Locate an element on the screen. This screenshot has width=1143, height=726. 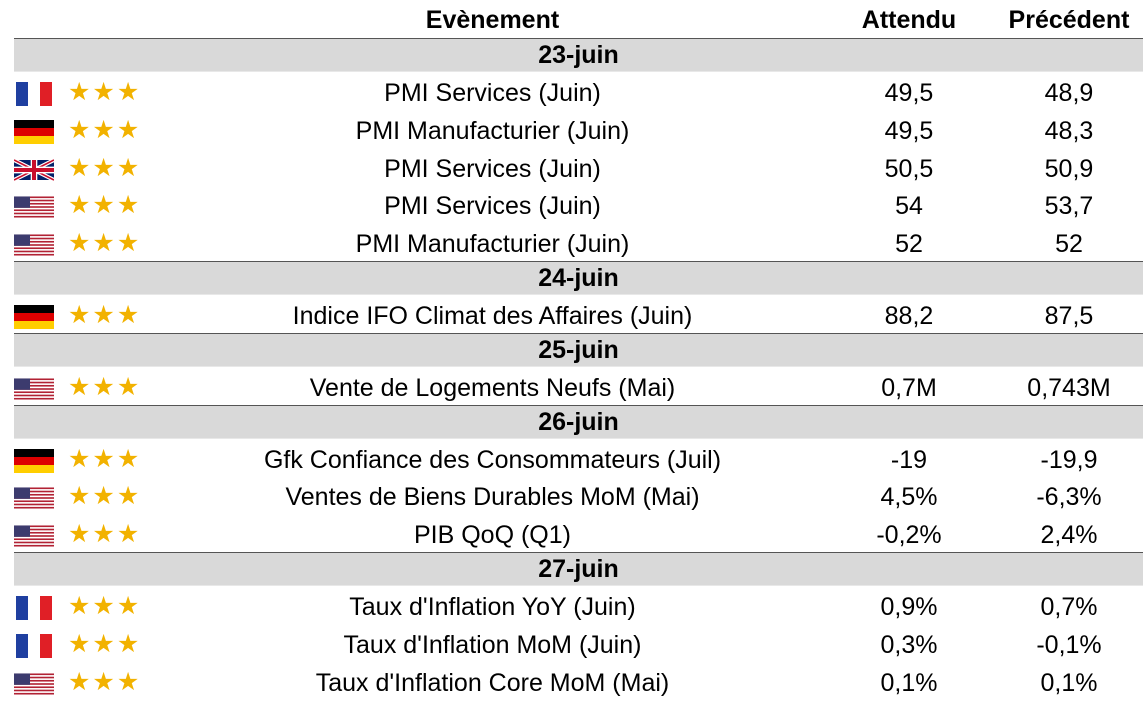
table-row: ★★★ PMI Manufacturier (Juin) 49,5 48,3 is located at coordinates (571, 129).